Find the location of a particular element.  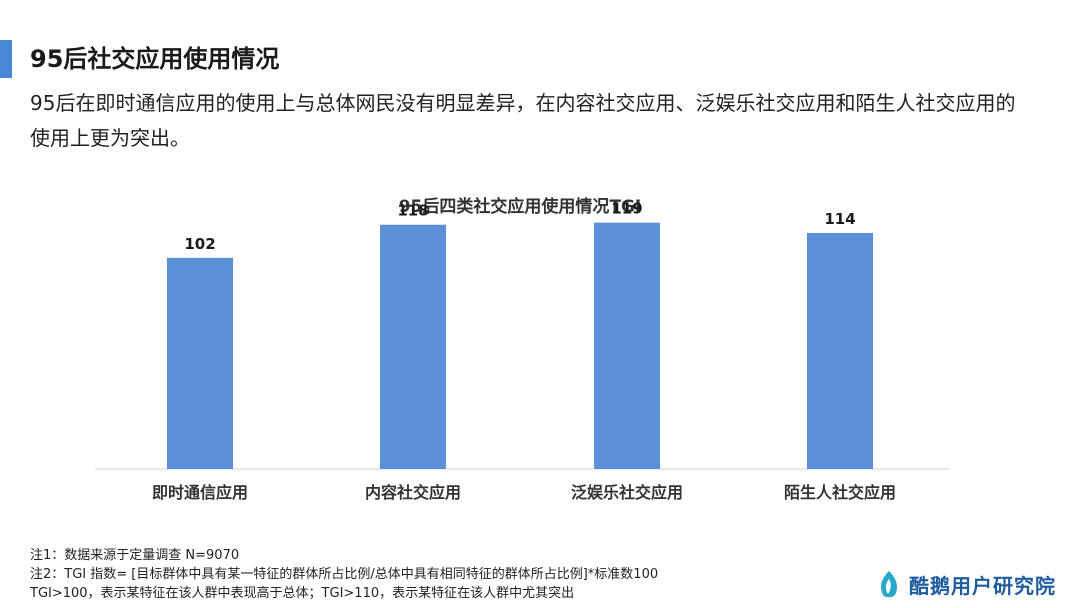

data-label-3: 119 is located at coordinates (626, 209).